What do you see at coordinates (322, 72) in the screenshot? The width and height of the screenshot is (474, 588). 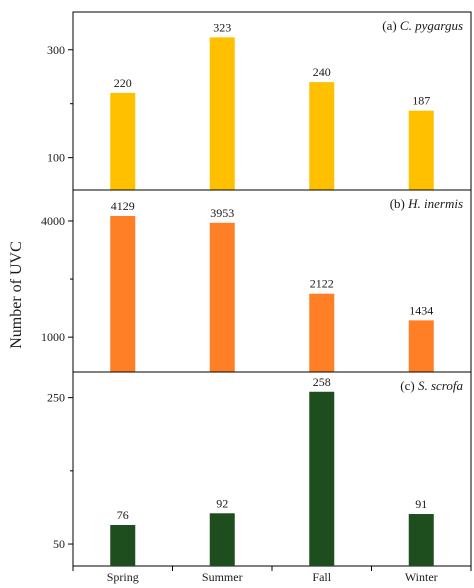 I see `value-label: 240` at bounding box center [322, 72].